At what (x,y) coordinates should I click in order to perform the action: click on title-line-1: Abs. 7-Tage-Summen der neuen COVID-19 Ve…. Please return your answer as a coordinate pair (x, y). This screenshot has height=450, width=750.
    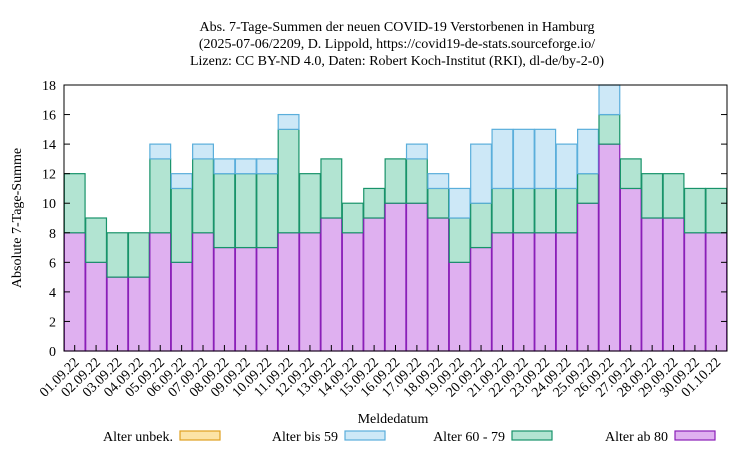
    Looking at the image, I should click on (396, 27).